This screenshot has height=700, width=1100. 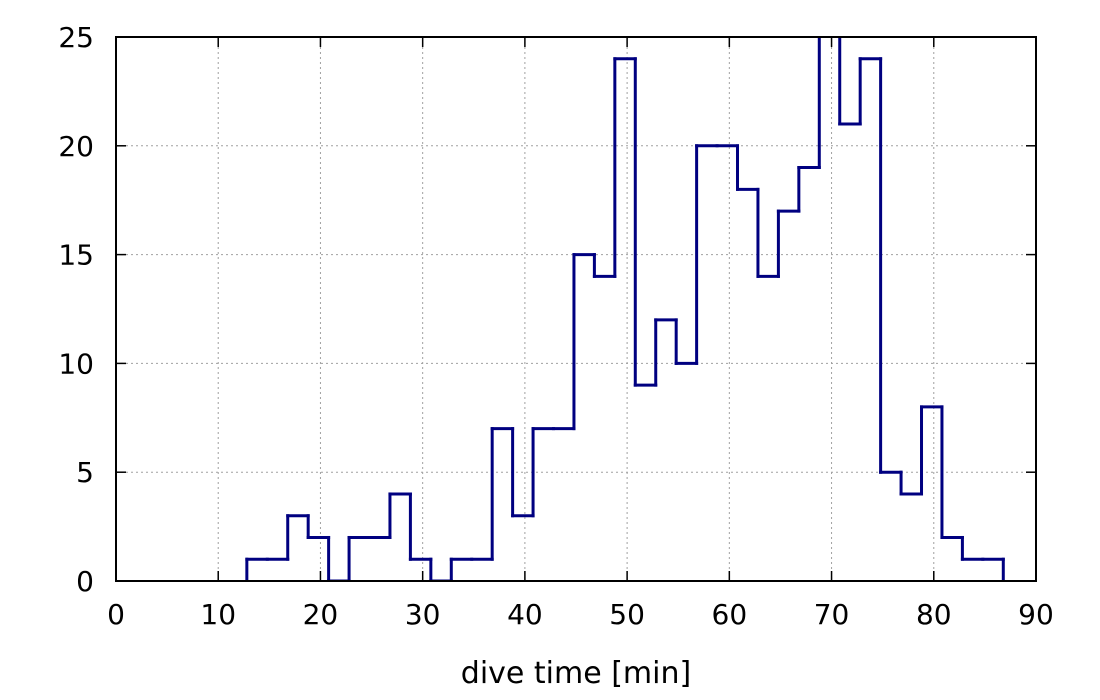 What do you see at coordinates (76, 255) in the screenshot?
I see `y-tick-label: 15` at bounding box center [76, 255].